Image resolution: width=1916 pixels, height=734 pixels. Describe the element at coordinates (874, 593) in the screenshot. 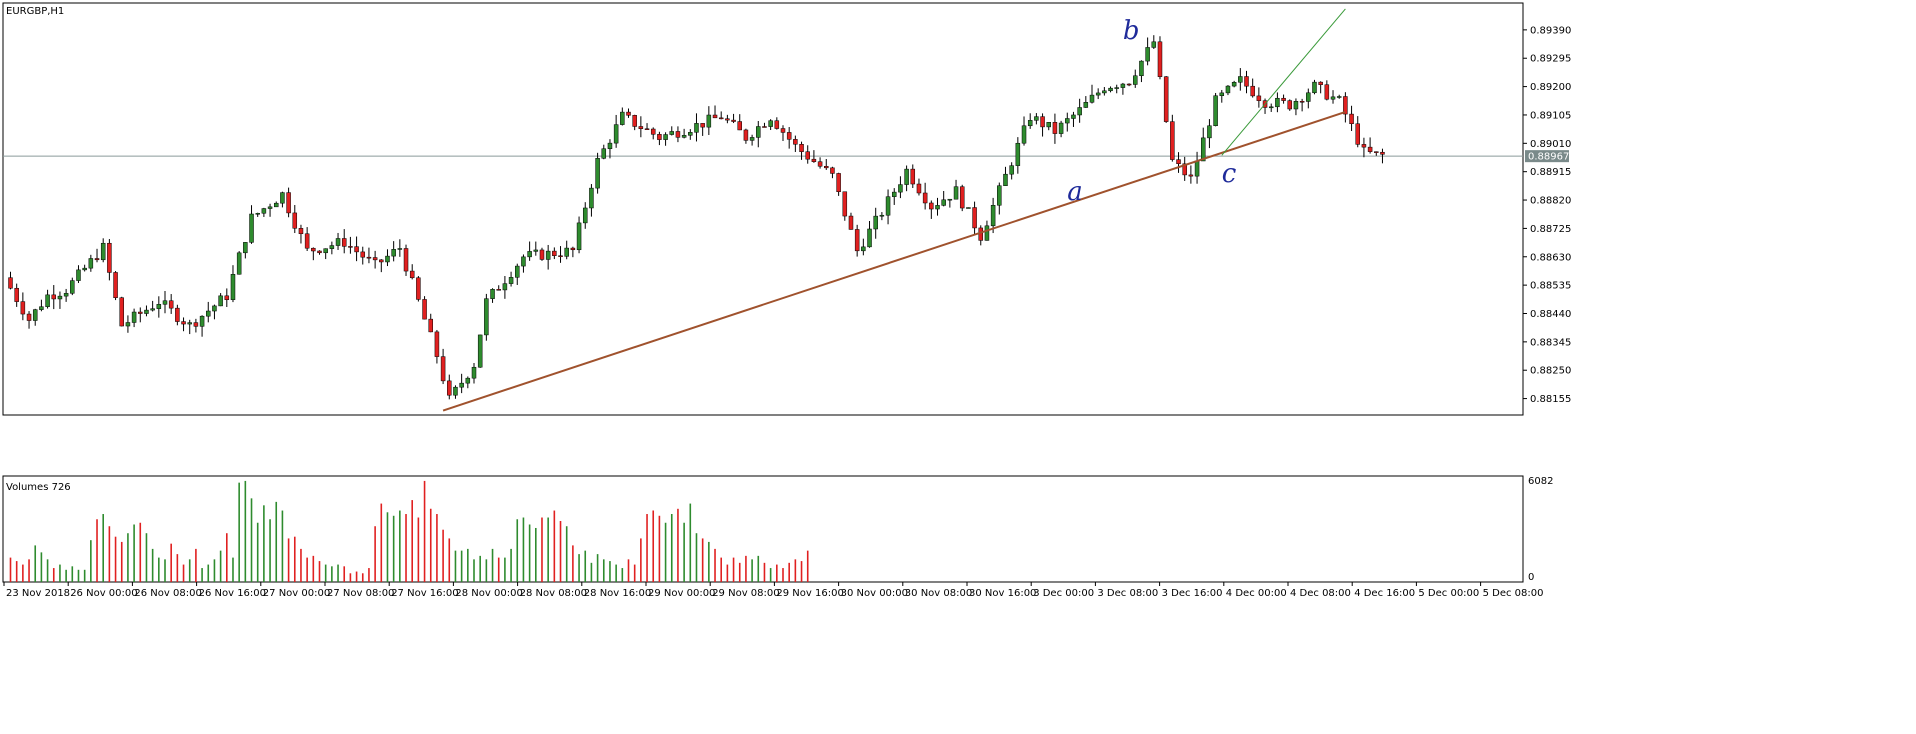

I see `time-tick-label: 30 Nov 00:00` at that location.